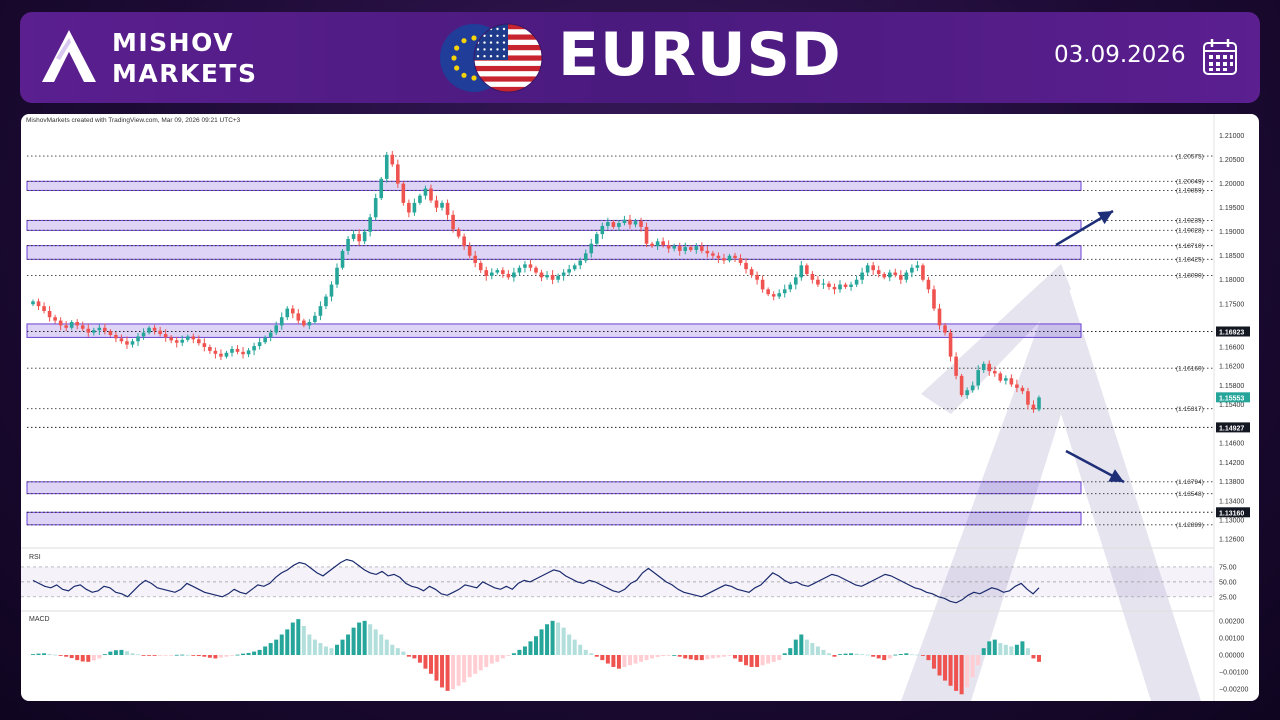 Image resolution: width=1280 pixels, height=720 pixels. Describe the element at coordinates (1231, 638) in the screenshot. I see `macd-tick-2: 0.00100` at that location.